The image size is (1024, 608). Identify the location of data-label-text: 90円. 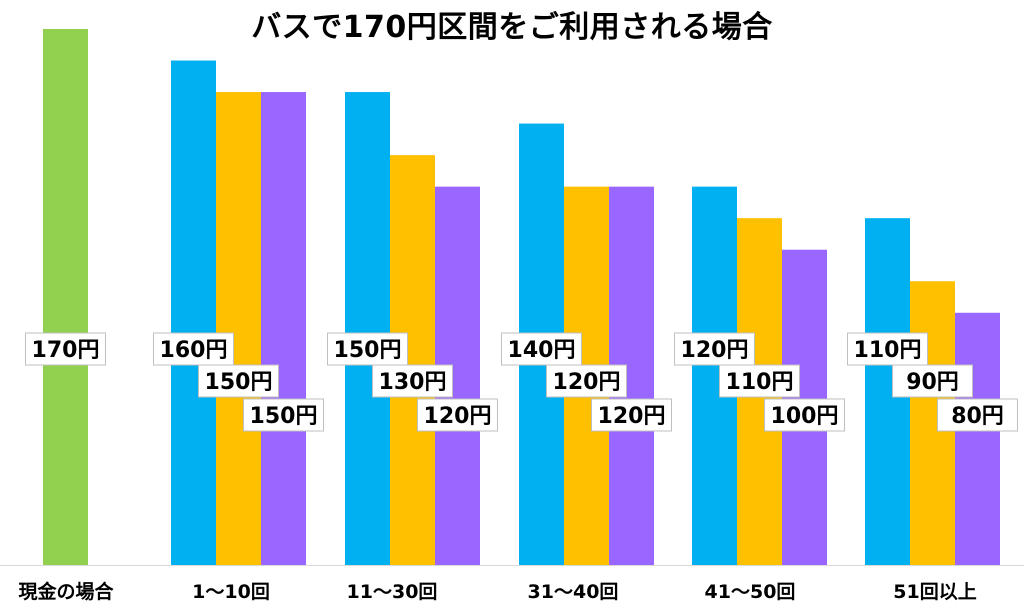
(932, 382).